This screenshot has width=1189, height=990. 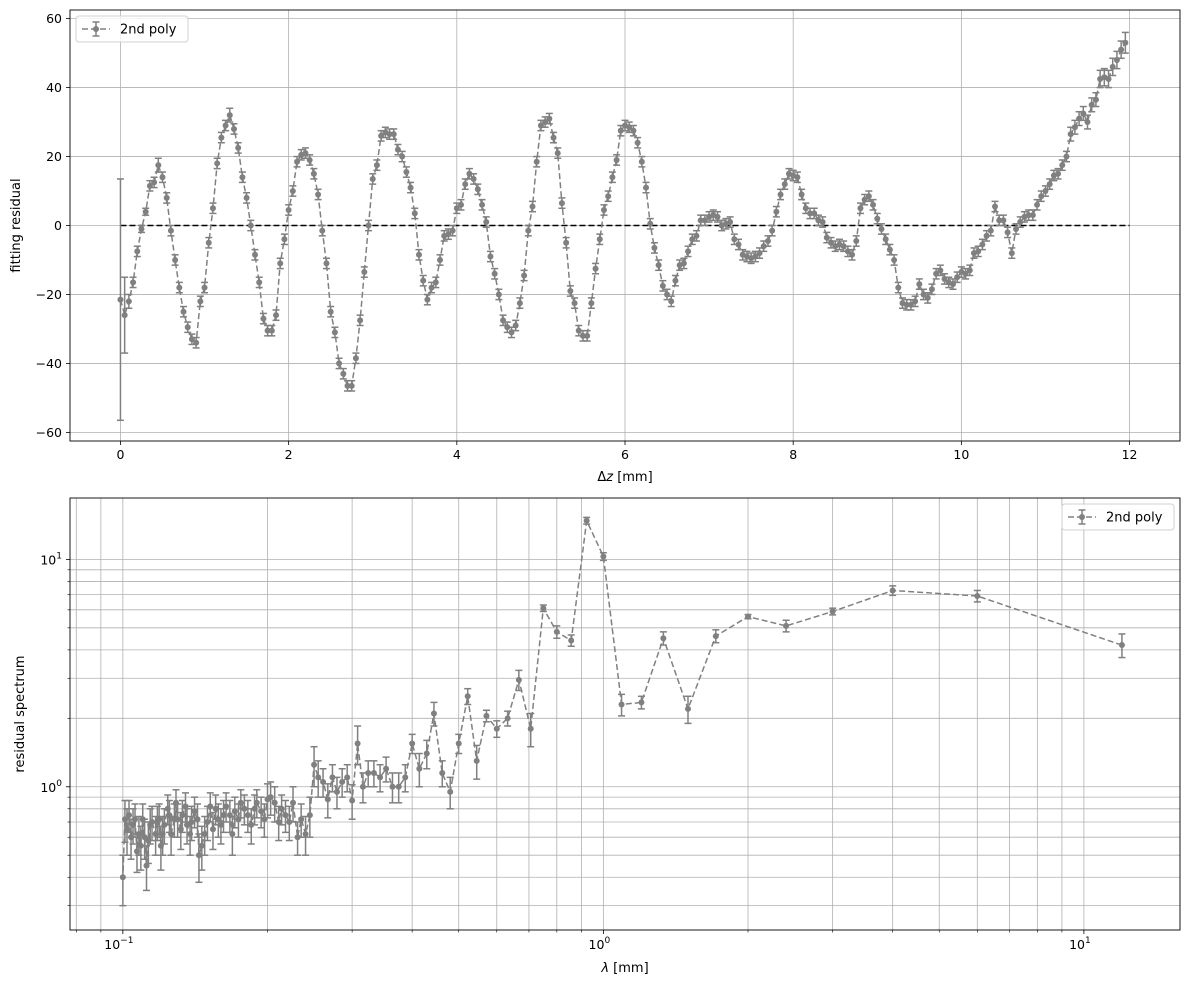 I want to click on x-tick-label: 10¹, so click(x=1080, y=944).